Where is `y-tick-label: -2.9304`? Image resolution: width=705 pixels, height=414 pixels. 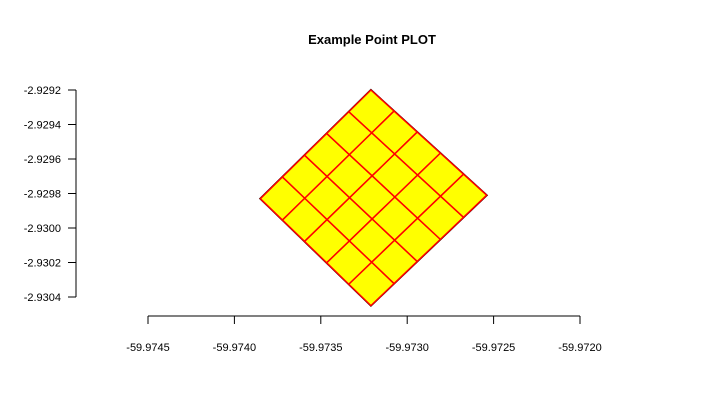 y-tick-label: -2.9304 is located at coordinates (42, 298).